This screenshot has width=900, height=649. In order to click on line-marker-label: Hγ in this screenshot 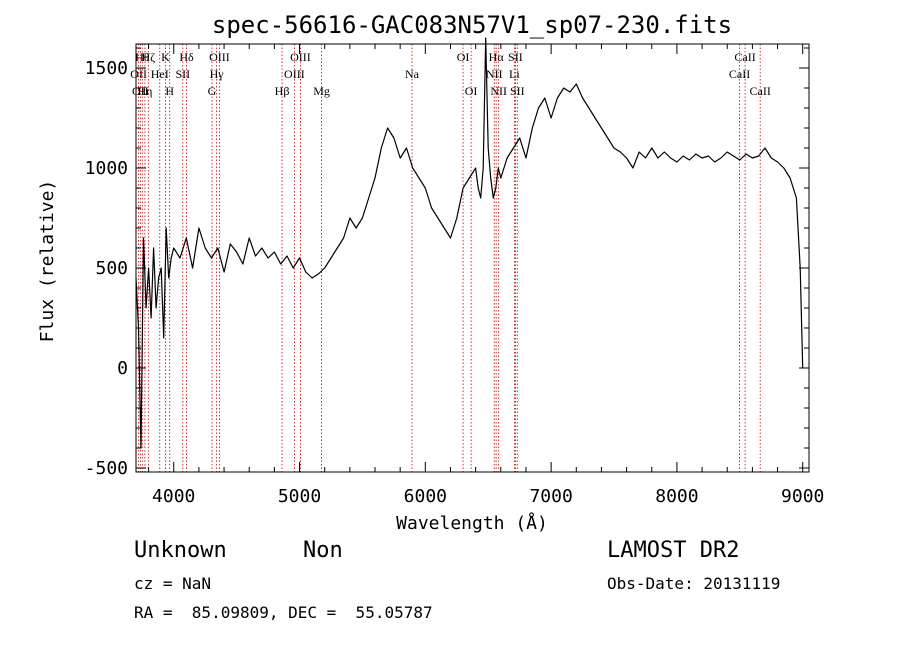, I will do `click(217, 74)`.